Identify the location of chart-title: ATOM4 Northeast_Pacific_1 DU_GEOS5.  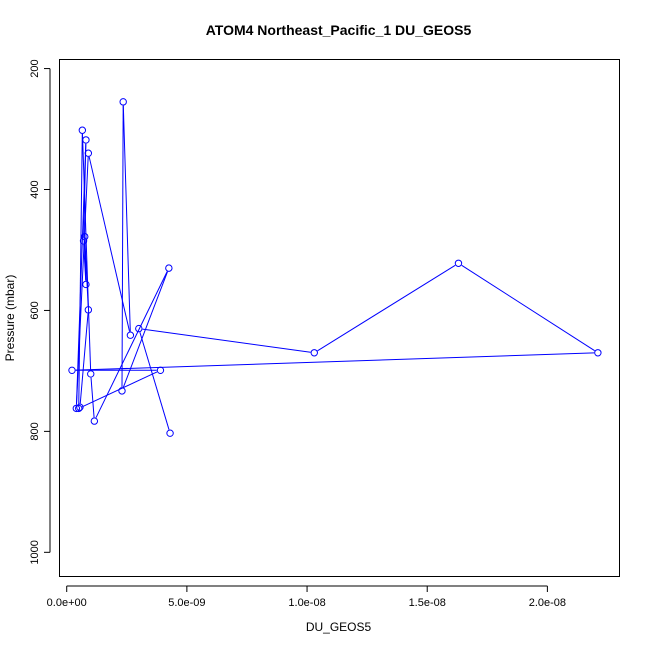
(339, 30).